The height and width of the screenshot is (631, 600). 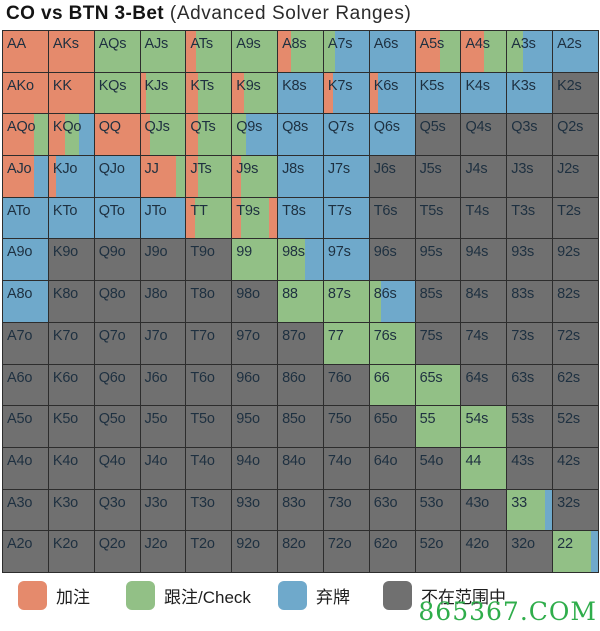 What do you see at coordinates (248, 377) in the screenshot?
I see `hand-label: 96o` at bounding box center [248, 377].